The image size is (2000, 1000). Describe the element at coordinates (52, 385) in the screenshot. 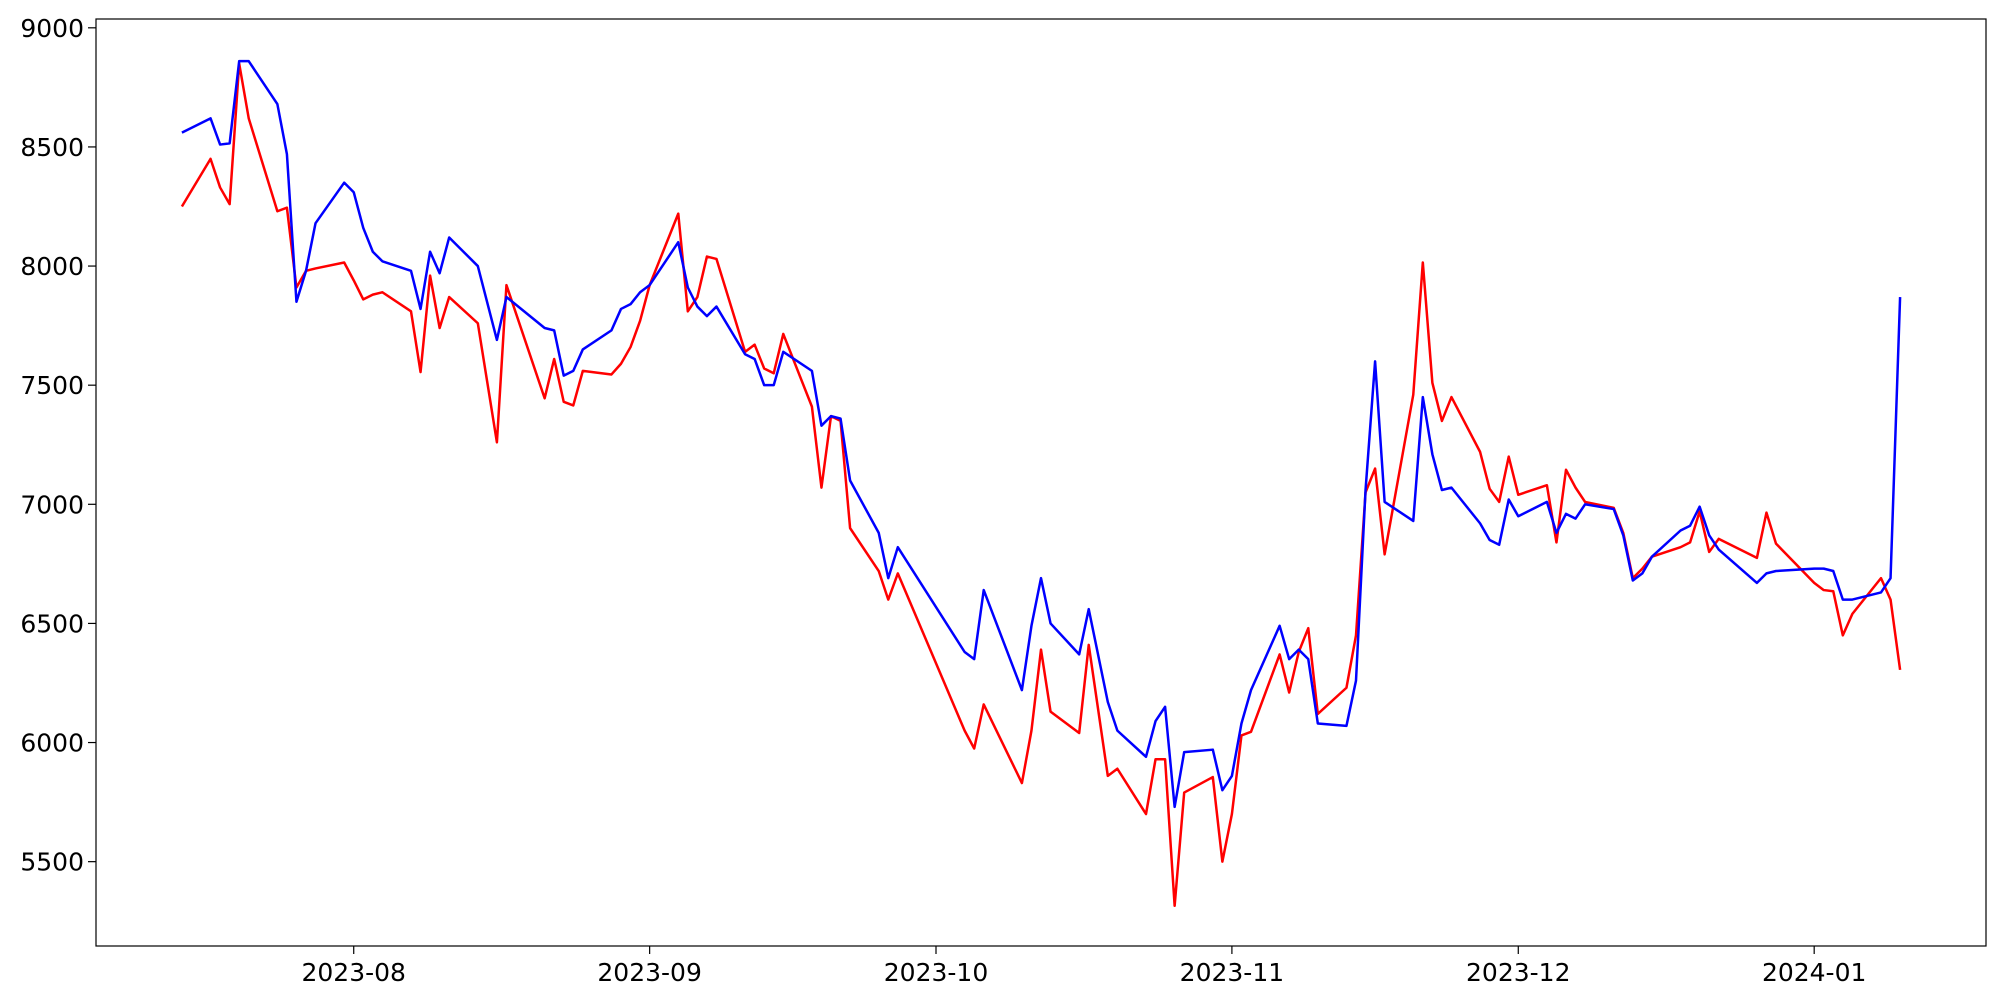

I see `y-tick-label: 7500` at that location.